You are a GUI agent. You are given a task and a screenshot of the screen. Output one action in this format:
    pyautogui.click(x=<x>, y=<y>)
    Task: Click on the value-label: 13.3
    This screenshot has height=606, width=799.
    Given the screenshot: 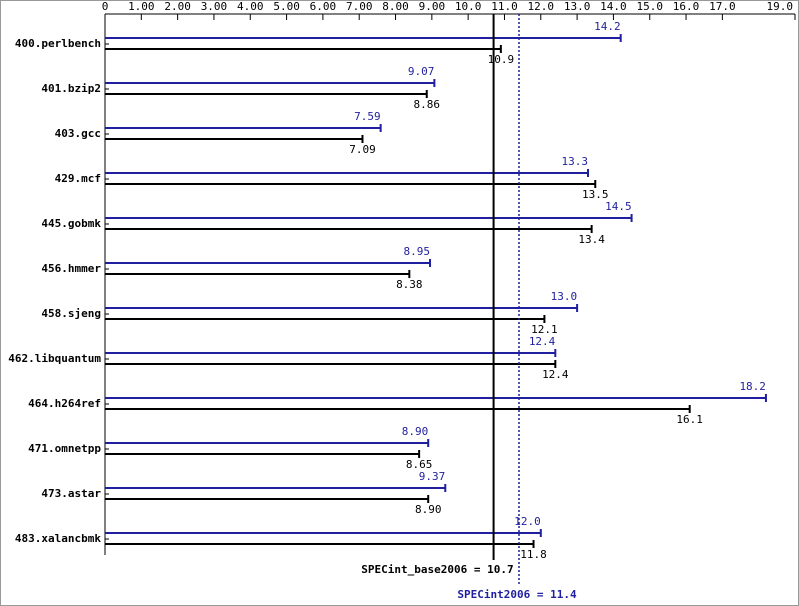 What is the action you would take?
    pyautogui.click(x=575, y=161)
    